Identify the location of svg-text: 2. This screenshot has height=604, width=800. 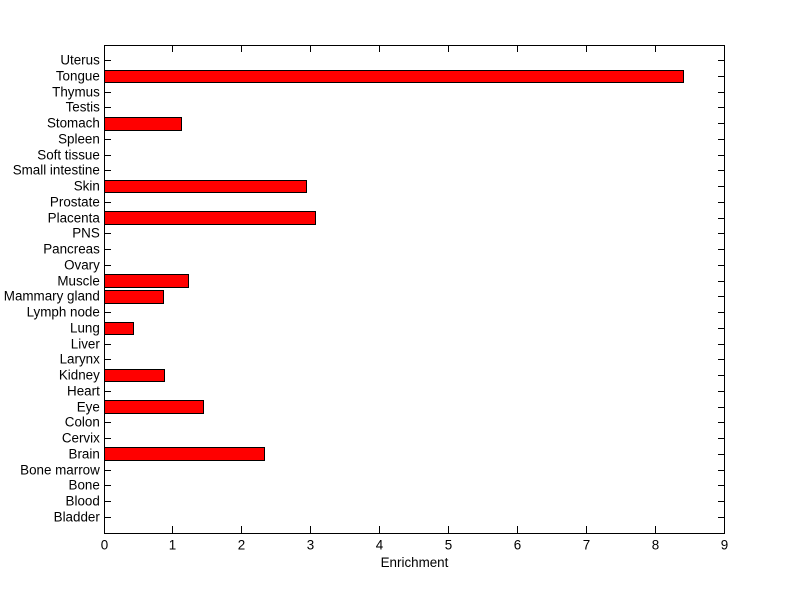
(241, 545).